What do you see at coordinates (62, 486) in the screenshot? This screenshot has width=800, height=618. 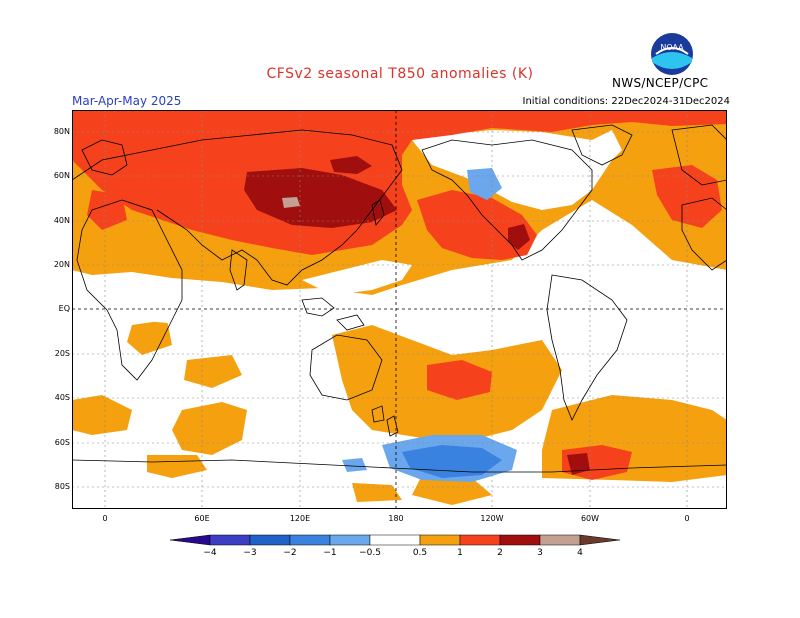 I see `lat-label-80s: 80S` at bounding box center [62, 486].